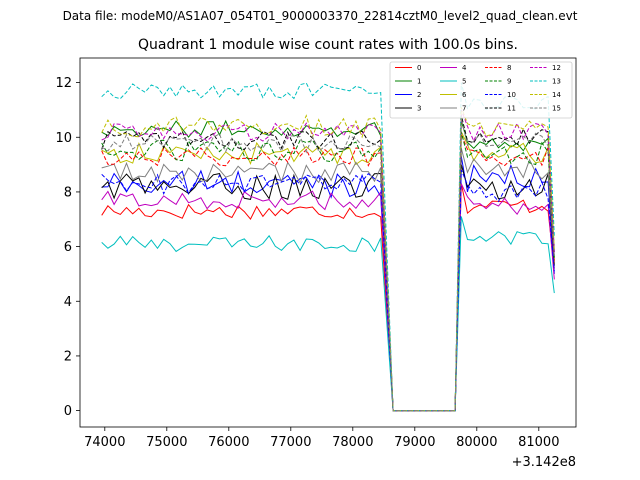  What do you see at coordinates (511, 109) in the screenshot?
I see `legend-label-11: 11` at bounding box center [511, 109].